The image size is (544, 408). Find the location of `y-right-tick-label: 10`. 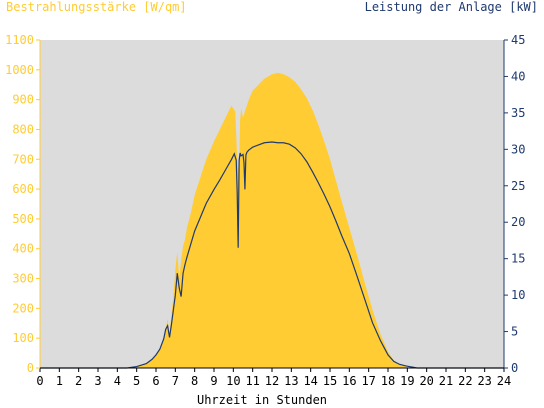

y-right-tick-label: 10 is located at coordinates (518, 295).